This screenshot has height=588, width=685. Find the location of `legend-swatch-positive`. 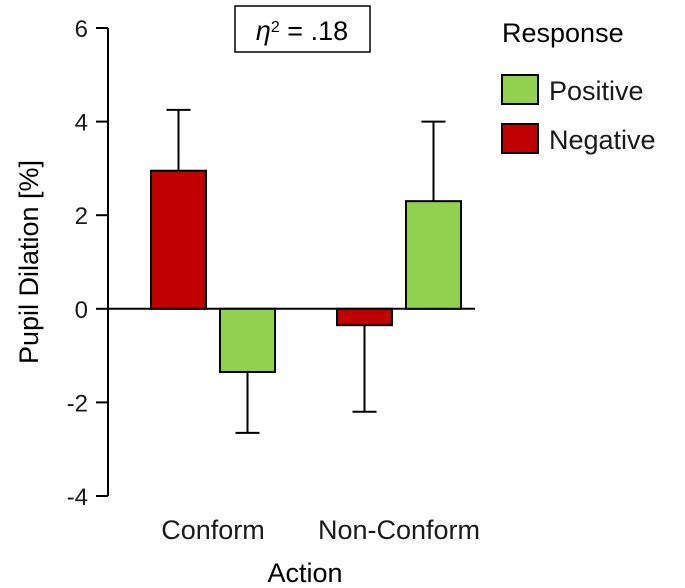

legend-swatch-positive is located at coordinates (520, 89).